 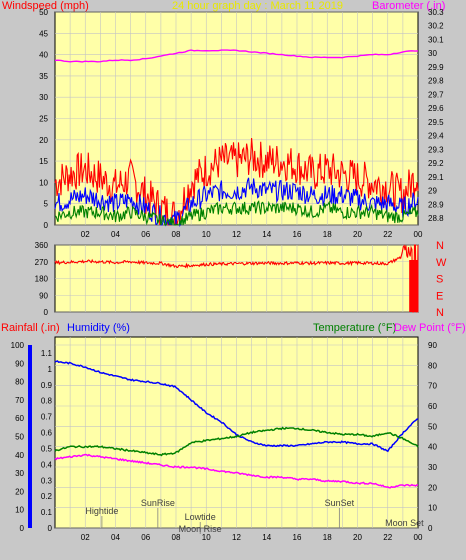 What do you see at coordinates (206, 234) in the screenshot?
I see `top-x-tick: 10` at bounding box center [206, 234].